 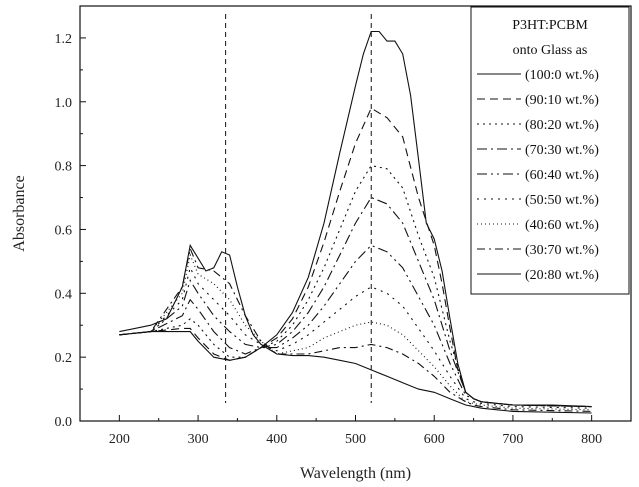 I want to click on x-tick-label: 300, so click(x=198, y=439).